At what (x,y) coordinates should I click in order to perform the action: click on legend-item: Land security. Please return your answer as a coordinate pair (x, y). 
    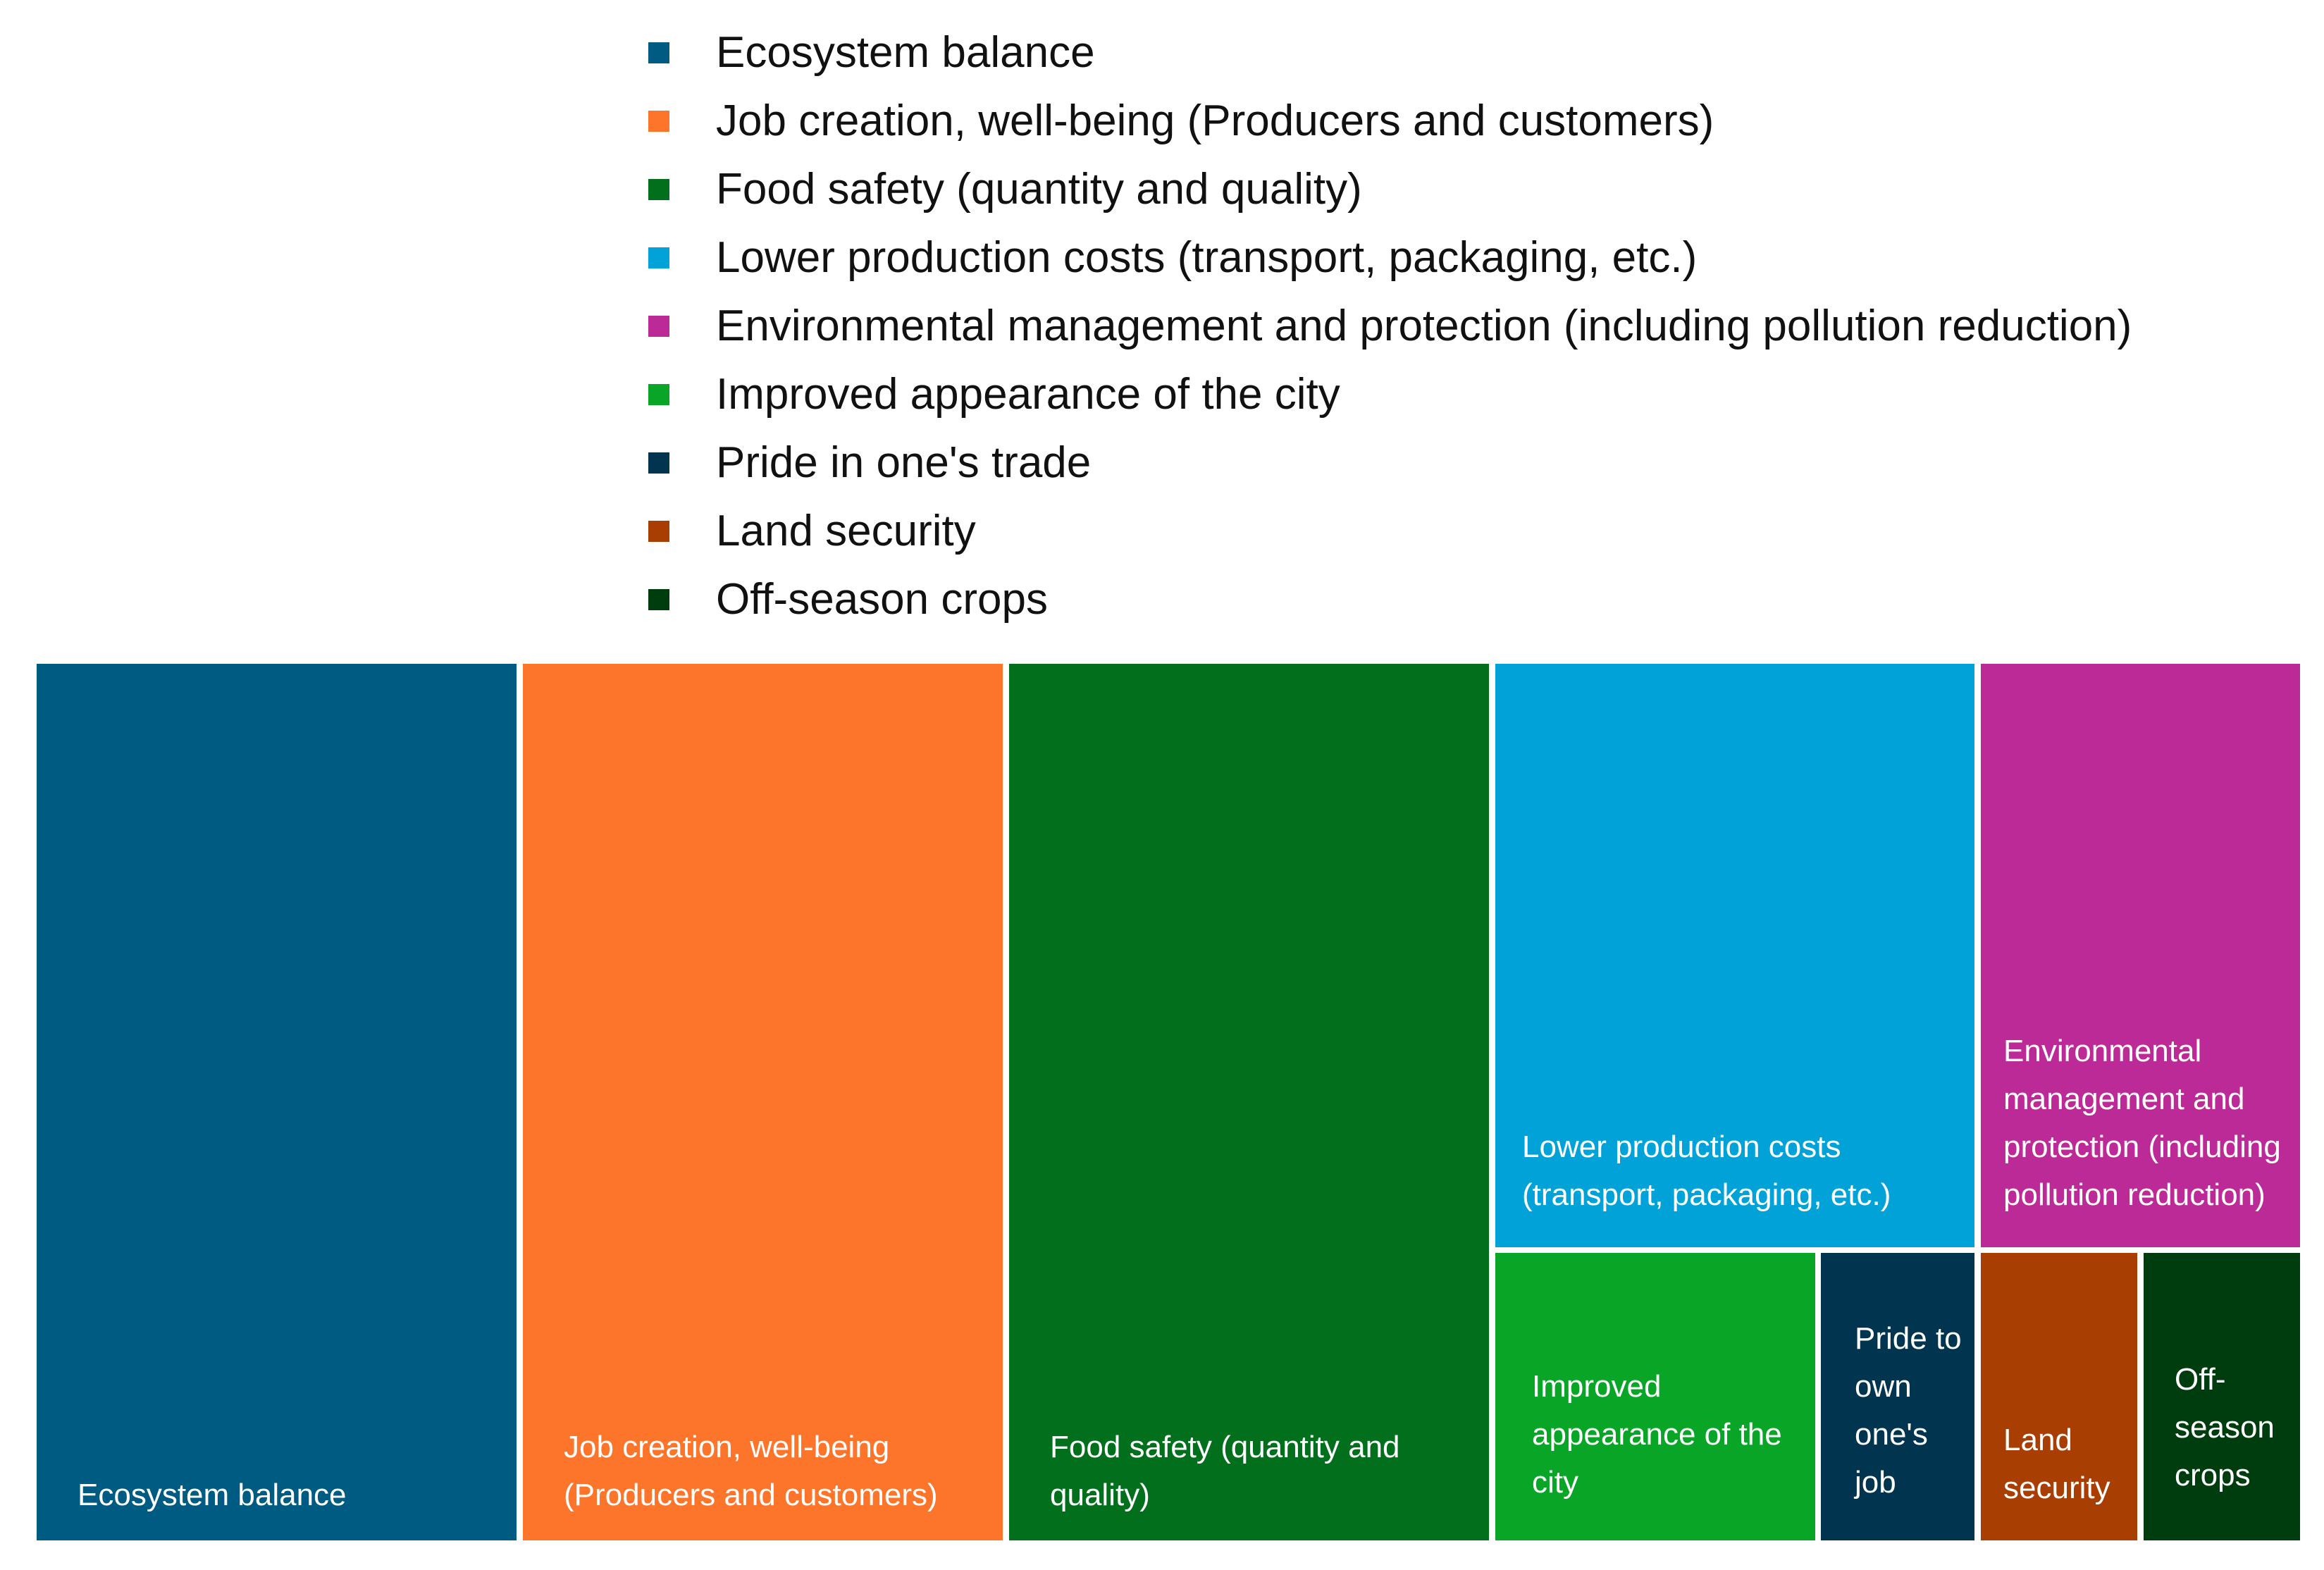
    Looking at the image, I should click on (1472, 531).